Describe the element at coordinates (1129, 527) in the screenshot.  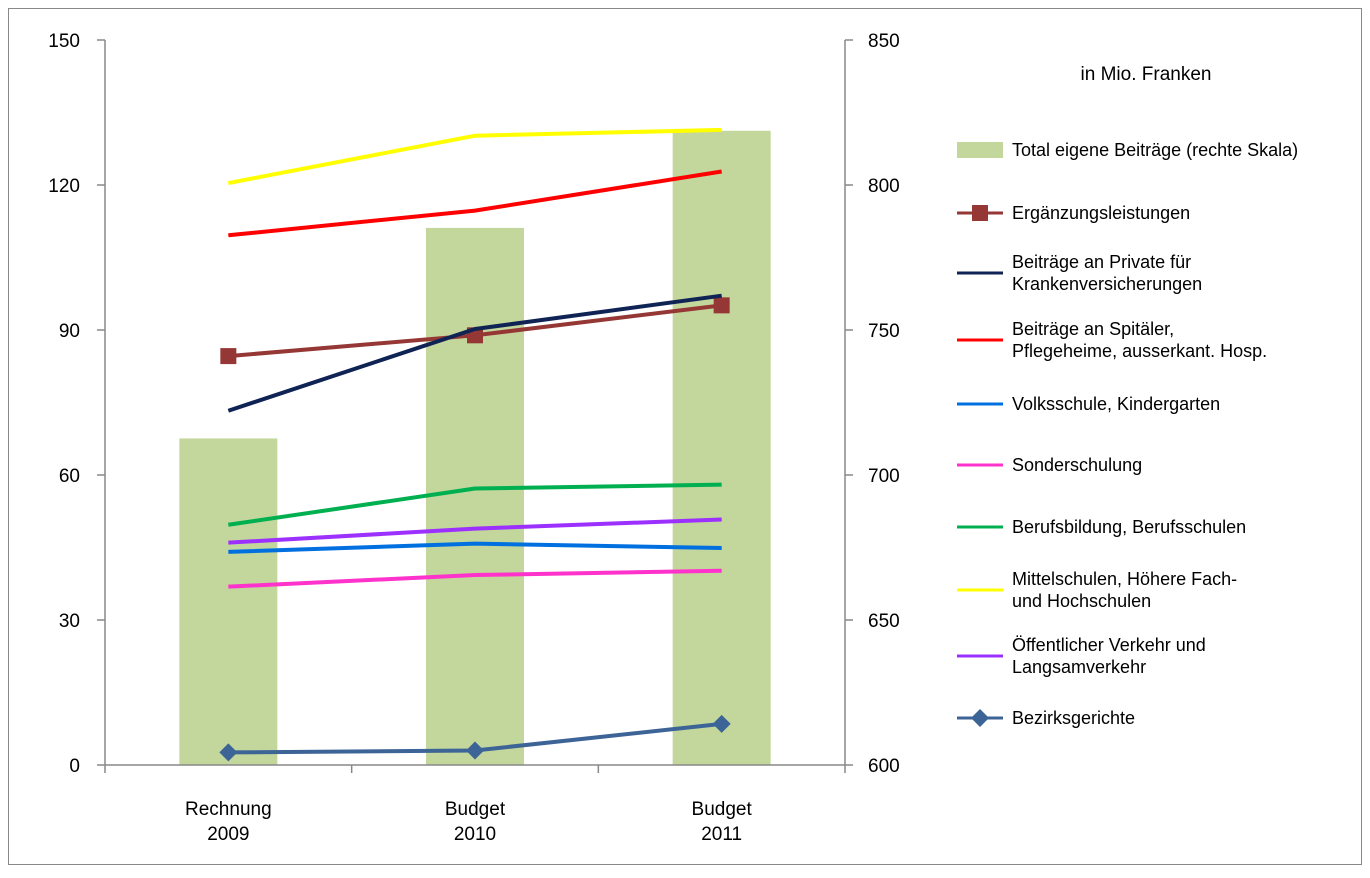
I see `legend-label: Berufsbildung, Berufsschulen` at that location.